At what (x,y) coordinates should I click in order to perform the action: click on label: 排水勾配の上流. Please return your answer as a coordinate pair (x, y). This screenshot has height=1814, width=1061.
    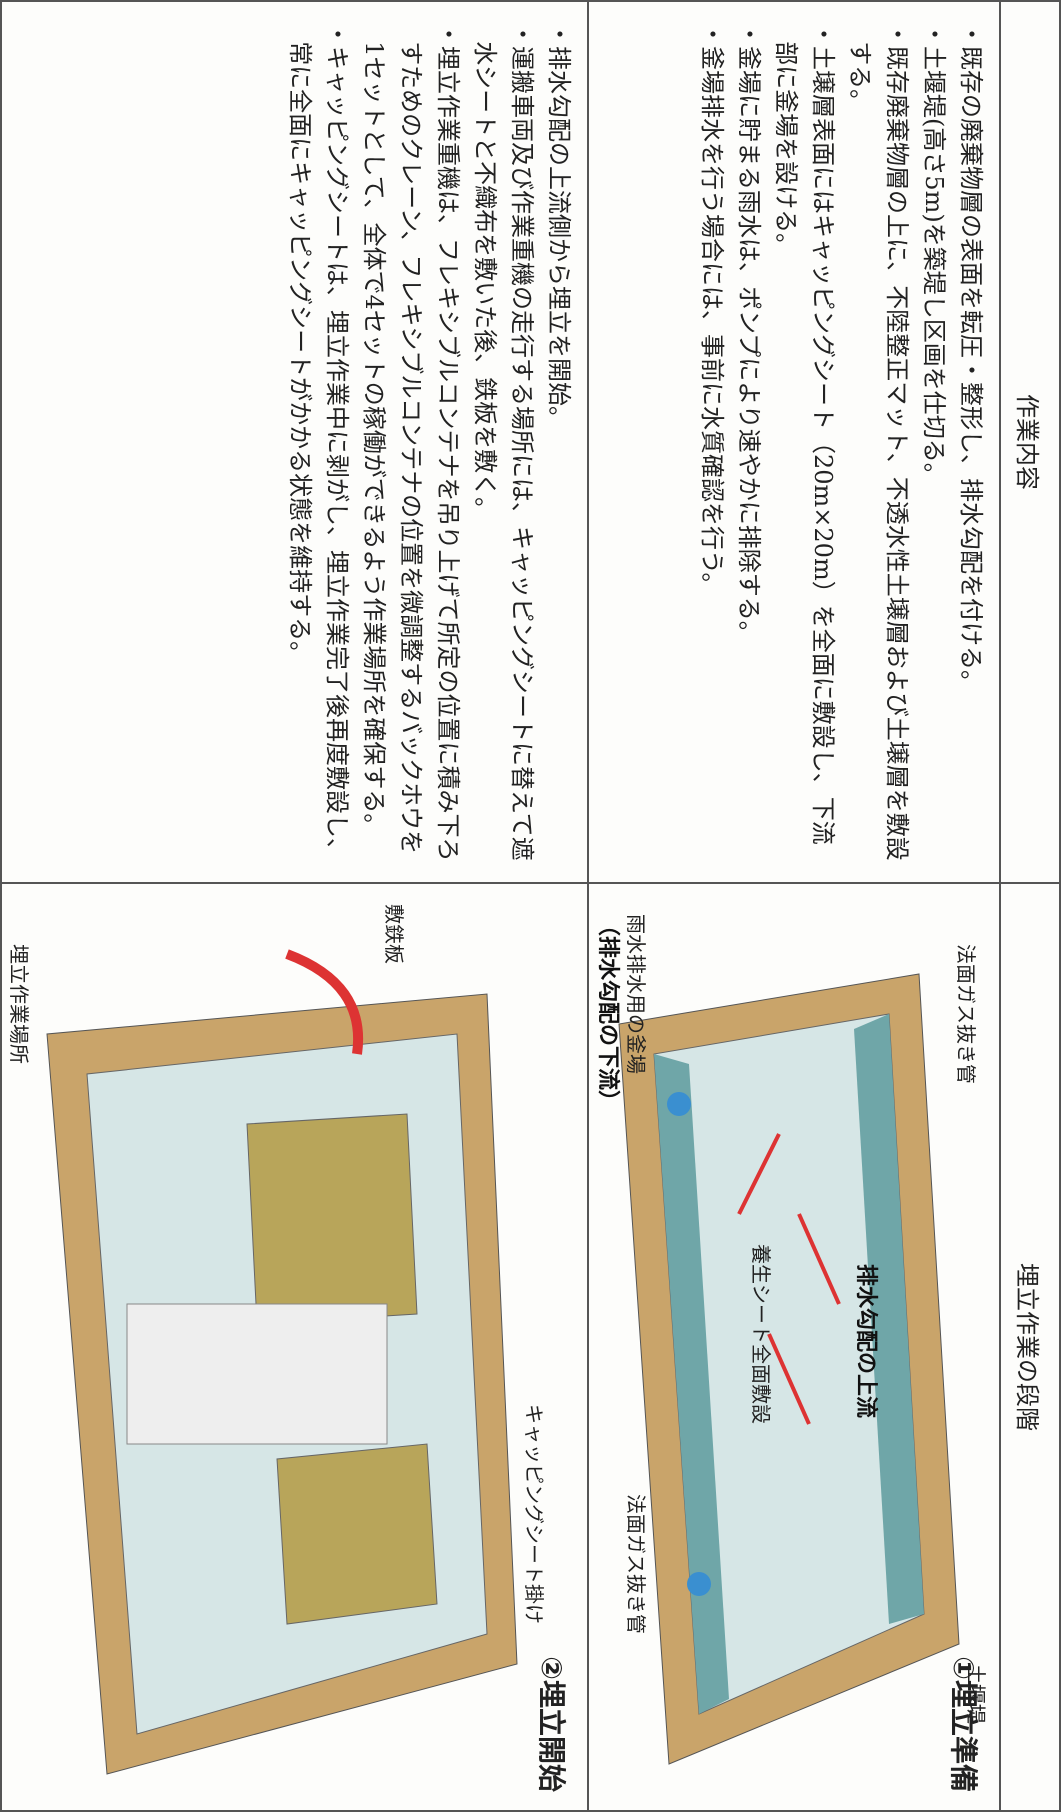
    Looking at the image, I should click on (866, 1341).